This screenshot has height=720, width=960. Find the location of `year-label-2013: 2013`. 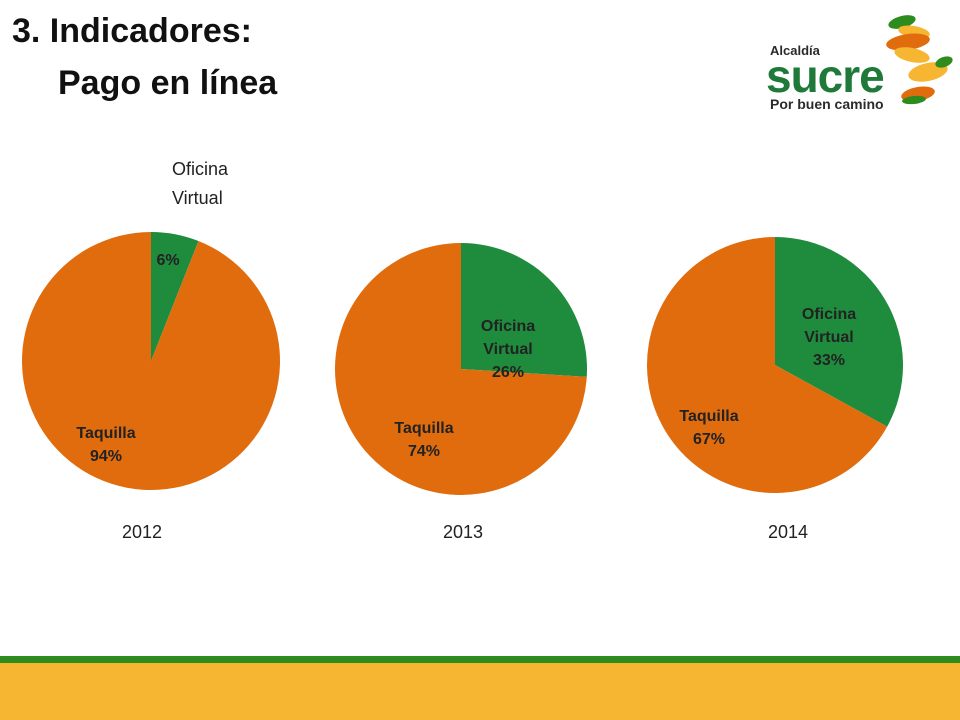

year-label-2013: 2013 is located at coordinates (463, 532).